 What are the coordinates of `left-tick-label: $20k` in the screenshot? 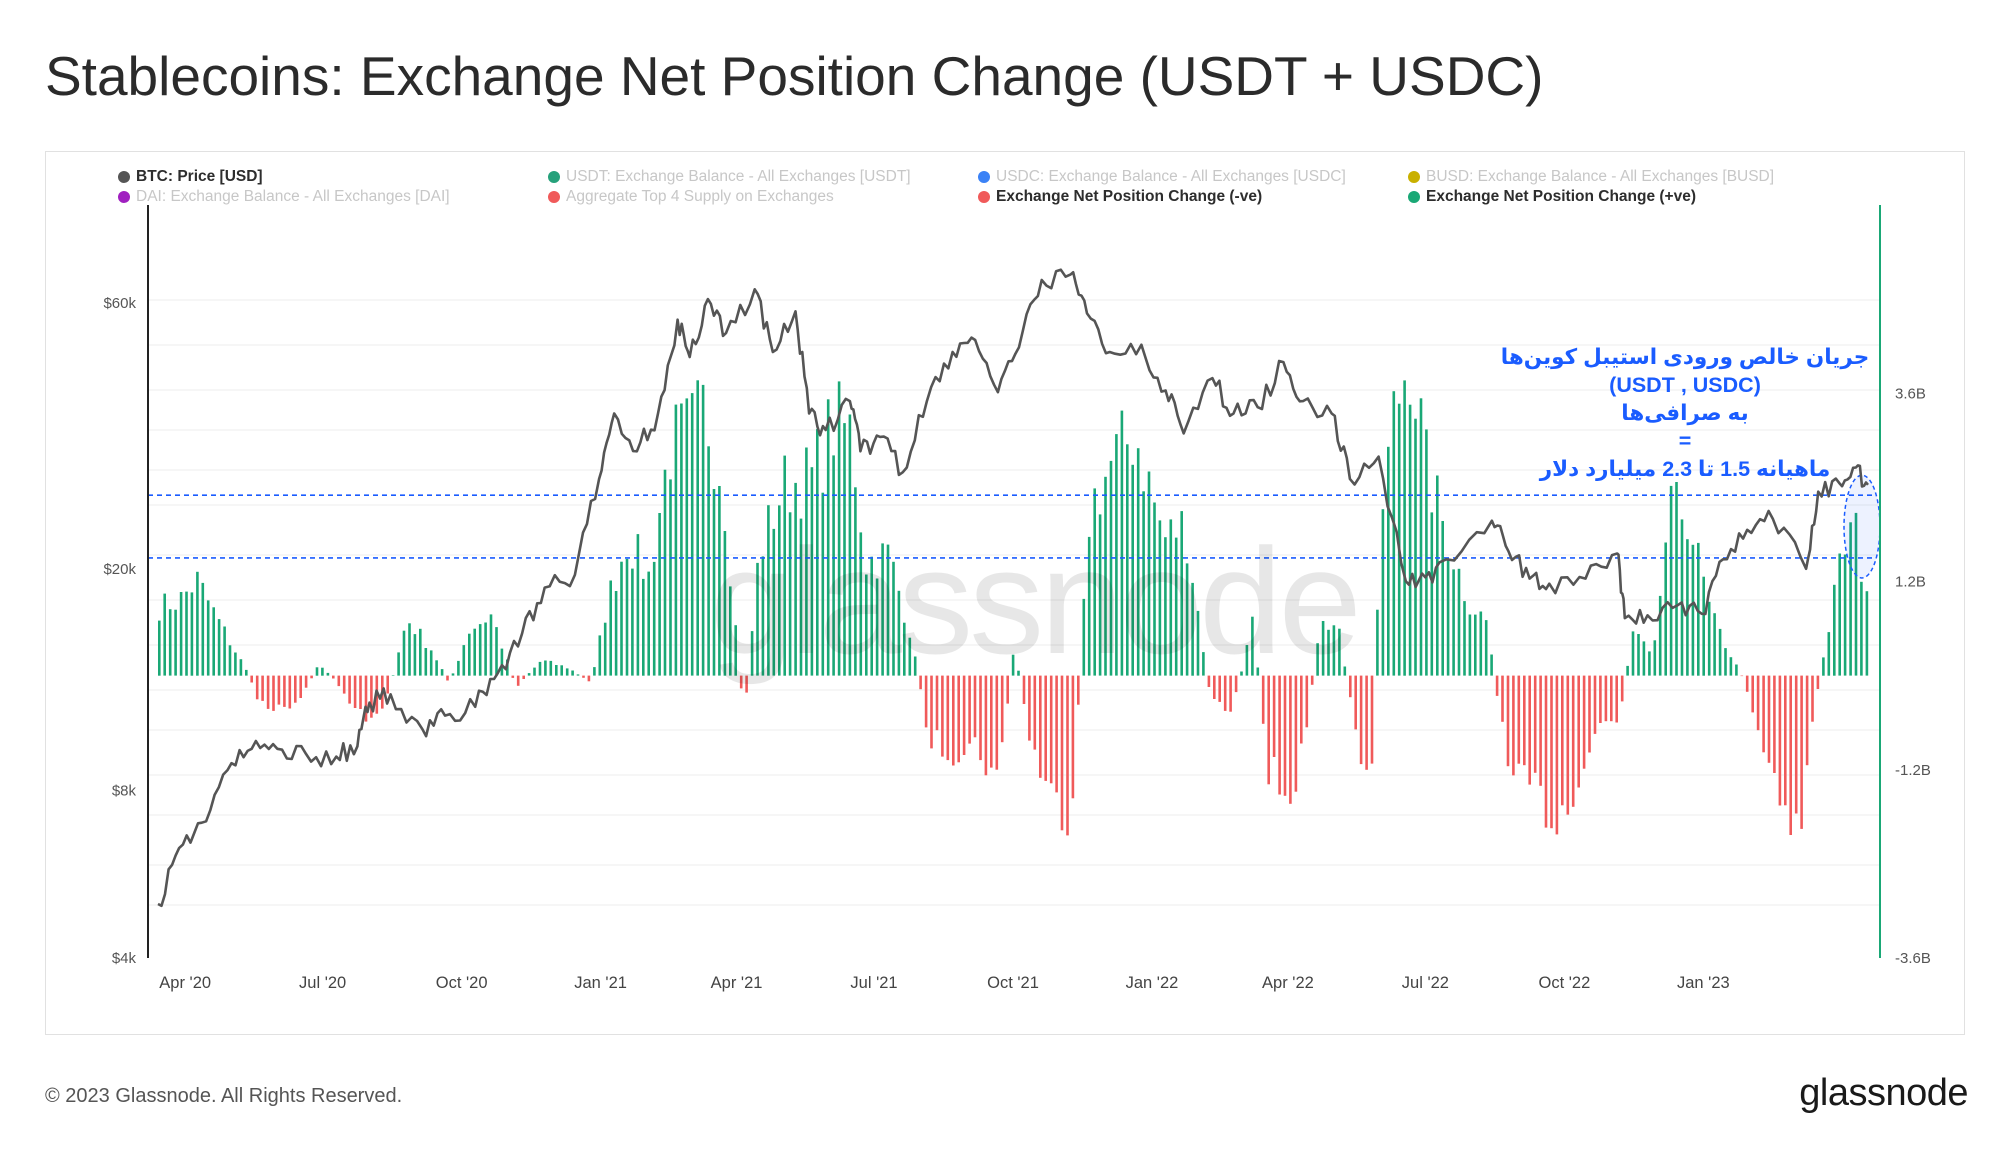 It's located at (119, 569).